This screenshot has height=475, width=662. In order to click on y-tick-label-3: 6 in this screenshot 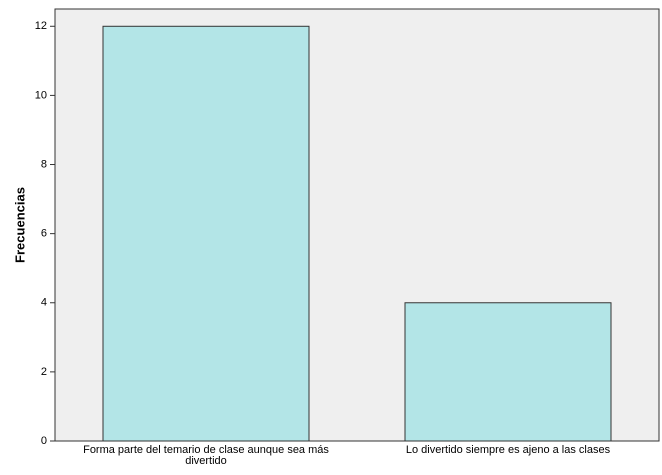, I will do `click(44, 234)`.